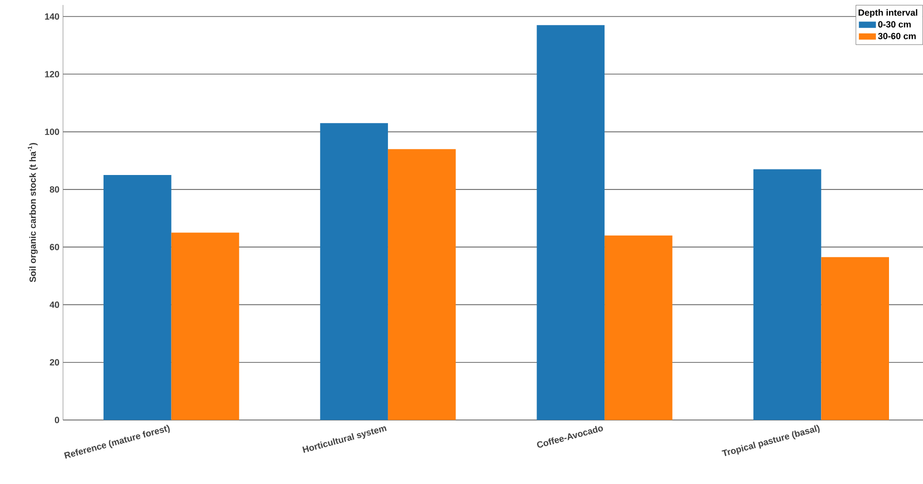 This screenshot has height=484, width=923. Describe the element at coordinates (52, 16) in the screenshot. I see `y-tick-label: 140` at that location.